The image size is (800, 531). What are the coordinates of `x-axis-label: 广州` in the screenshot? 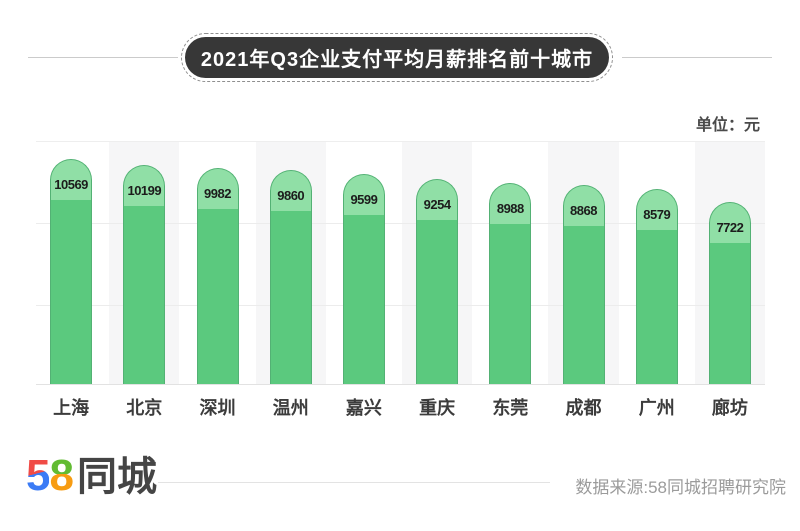 It's located at (656, 408).